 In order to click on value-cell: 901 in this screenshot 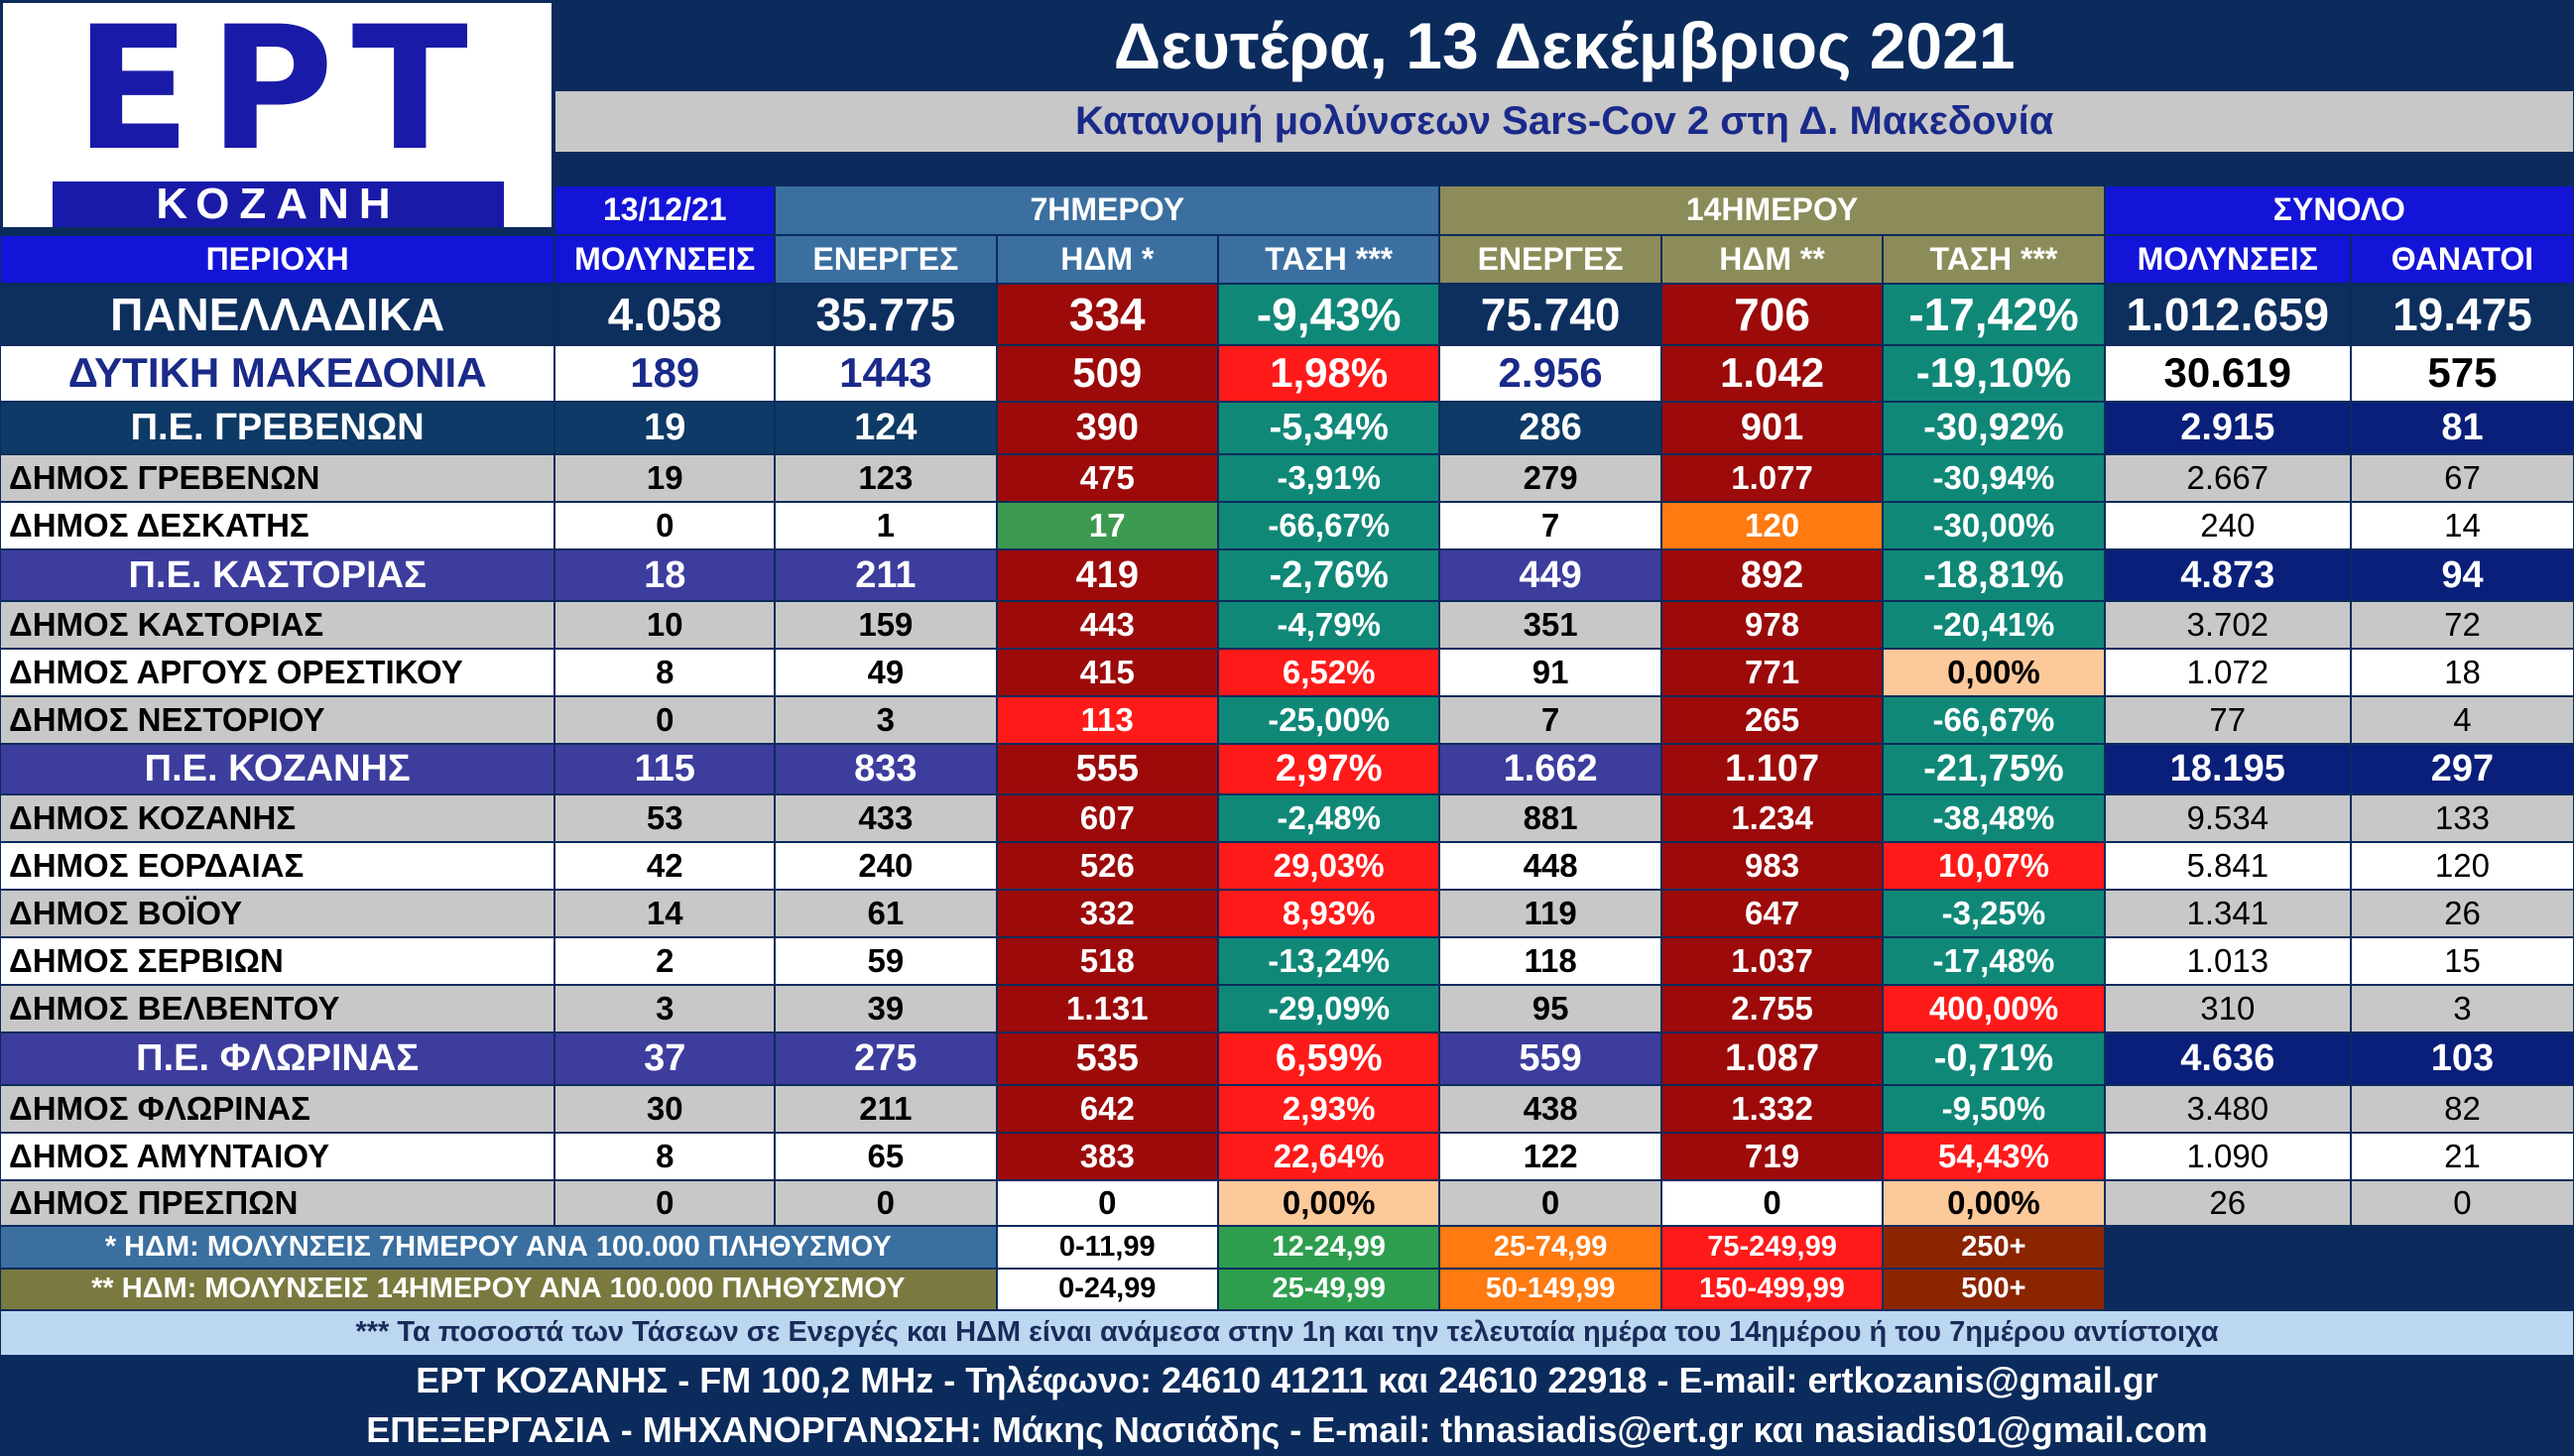, I will do `click(1772, 428)`.